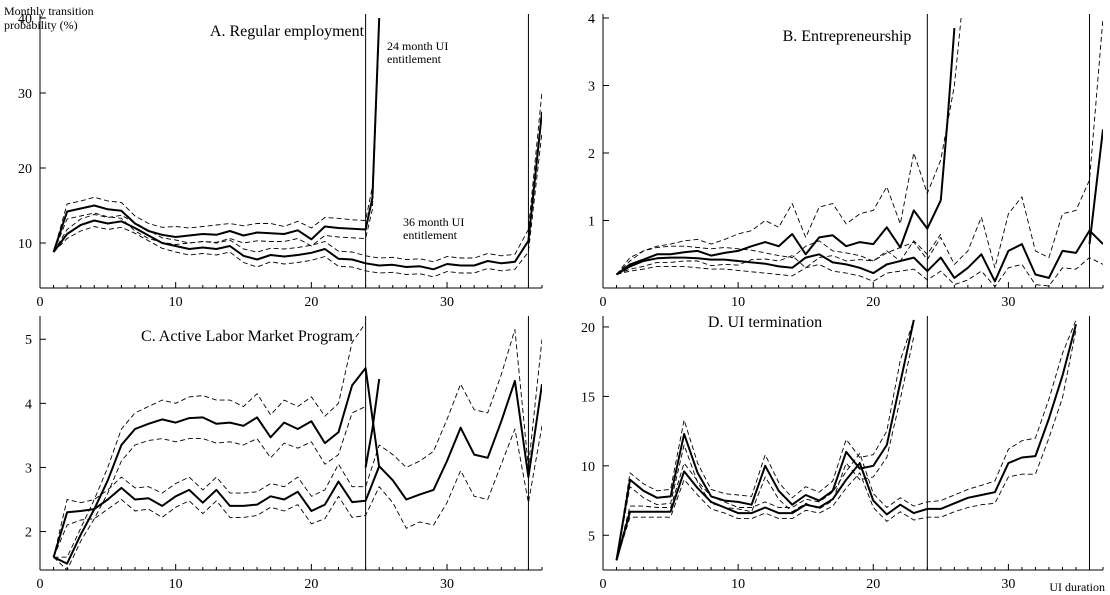 The image size is (1110, 595). What do you see at coordinates (28, 533) in the screenshot?
I see `panel-c-y-tick-label: 2` at bounding box center [28, 533].